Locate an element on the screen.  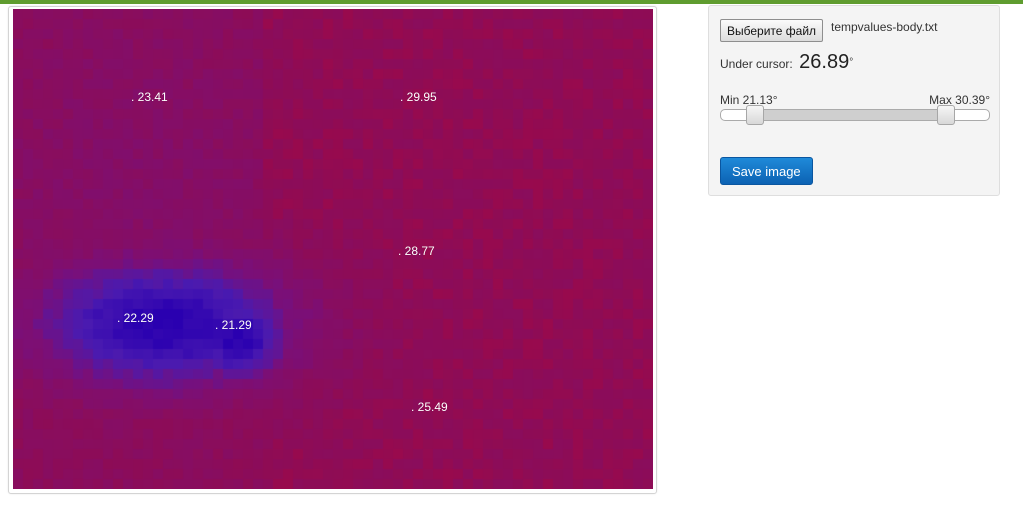
temperature-range-slider is located at coordinates (855, 115).